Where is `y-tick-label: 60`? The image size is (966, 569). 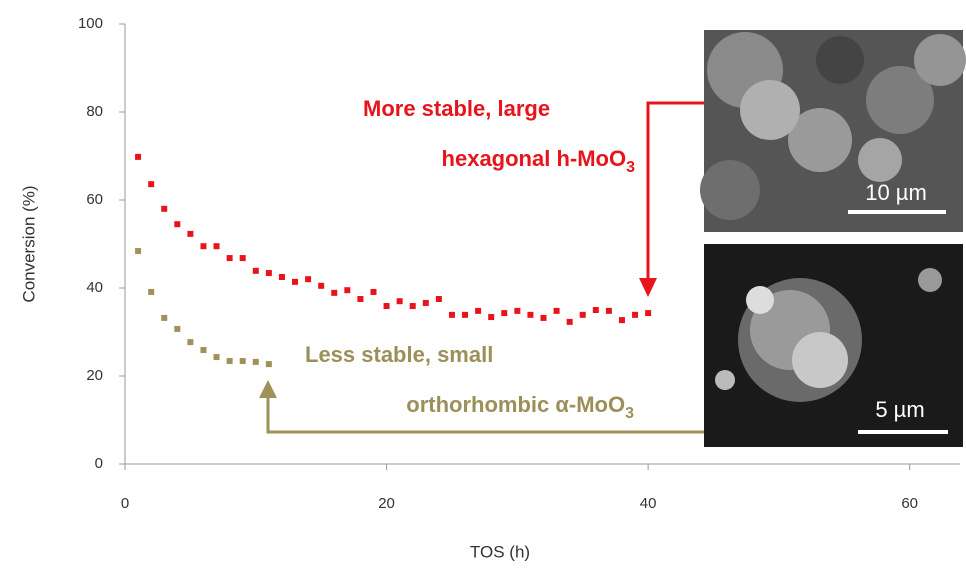
y-tick-label: 60 is located at coordinates (94, 199).